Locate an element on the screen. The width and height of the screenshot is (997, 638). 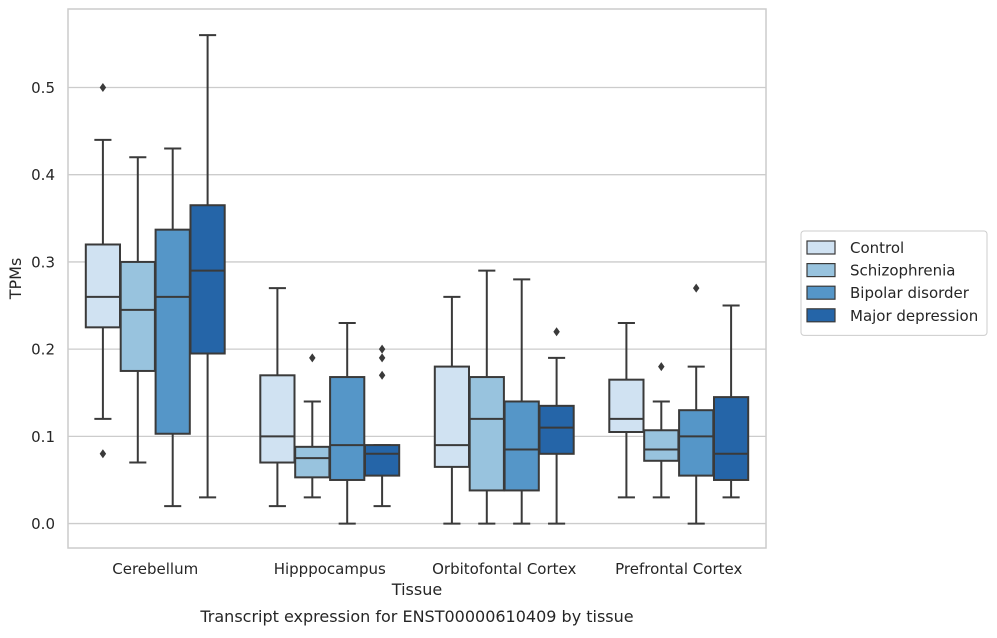
legend-frame is located at coordinates (894, 283).